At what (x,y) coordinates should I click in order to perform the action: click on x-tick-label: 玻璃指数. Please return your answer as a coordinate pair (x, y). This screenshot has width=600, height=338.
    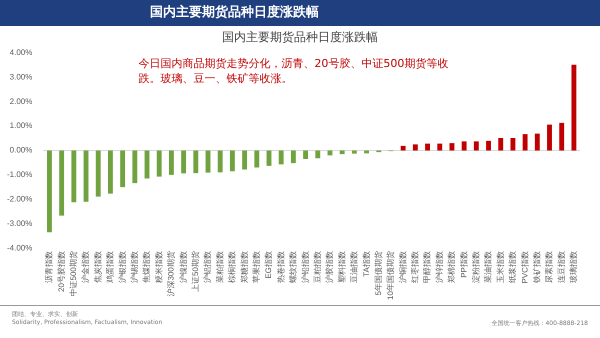
    Looking at the image, I should click on (573, 267).